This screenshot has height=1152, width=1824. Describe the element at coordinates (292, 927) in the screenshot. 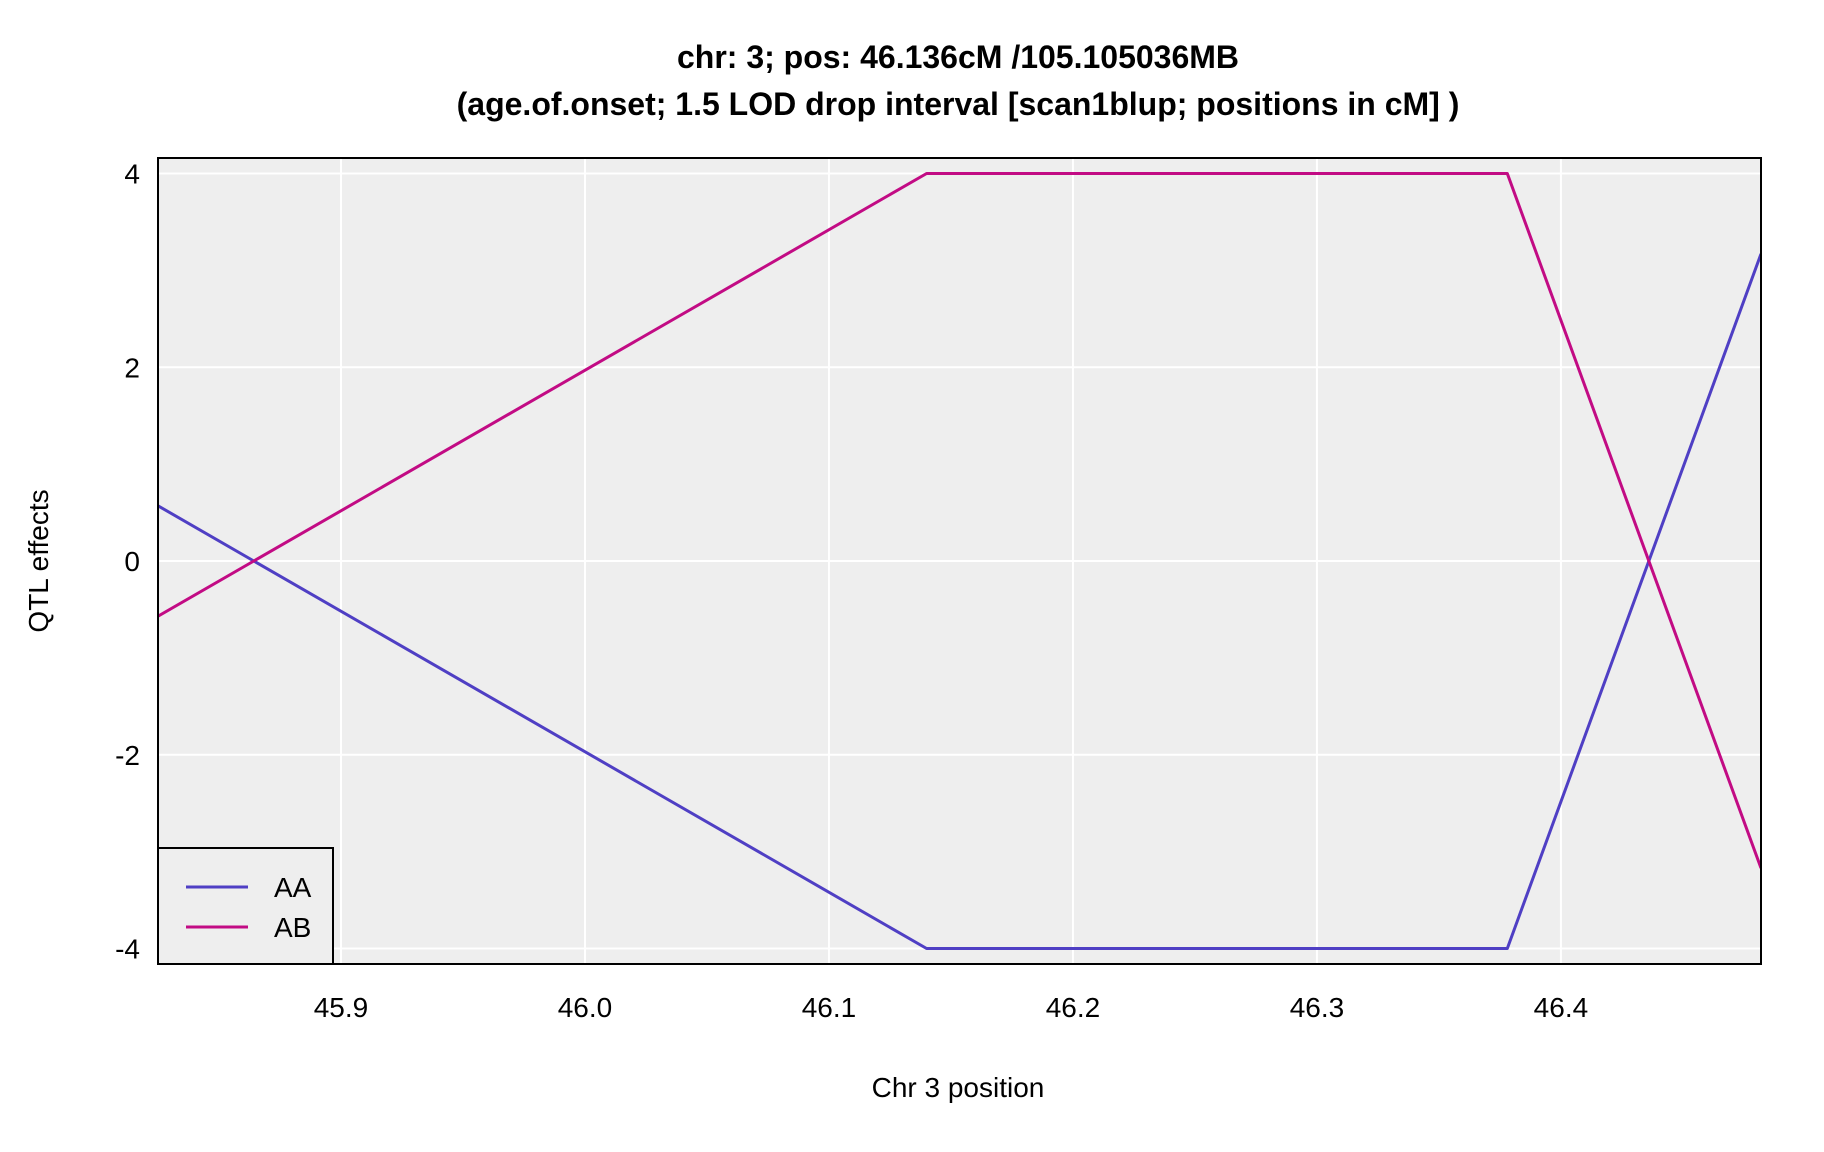

I see `legend-label-ab: AB` at that location.